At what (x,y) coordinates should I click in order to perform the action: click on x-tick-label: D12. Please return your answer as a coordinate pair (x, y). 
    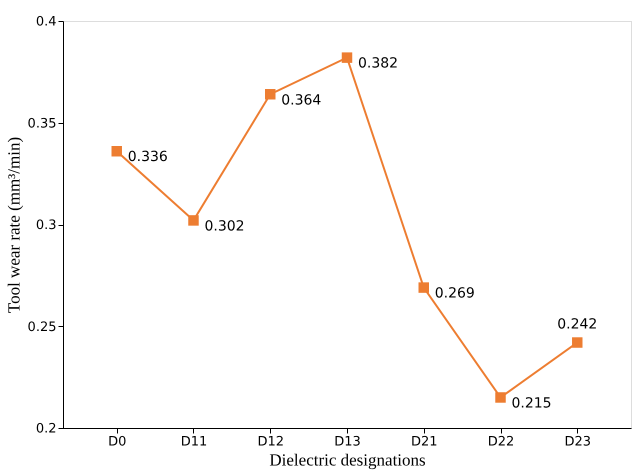
    Looking at the image, I should click on (270, 442).